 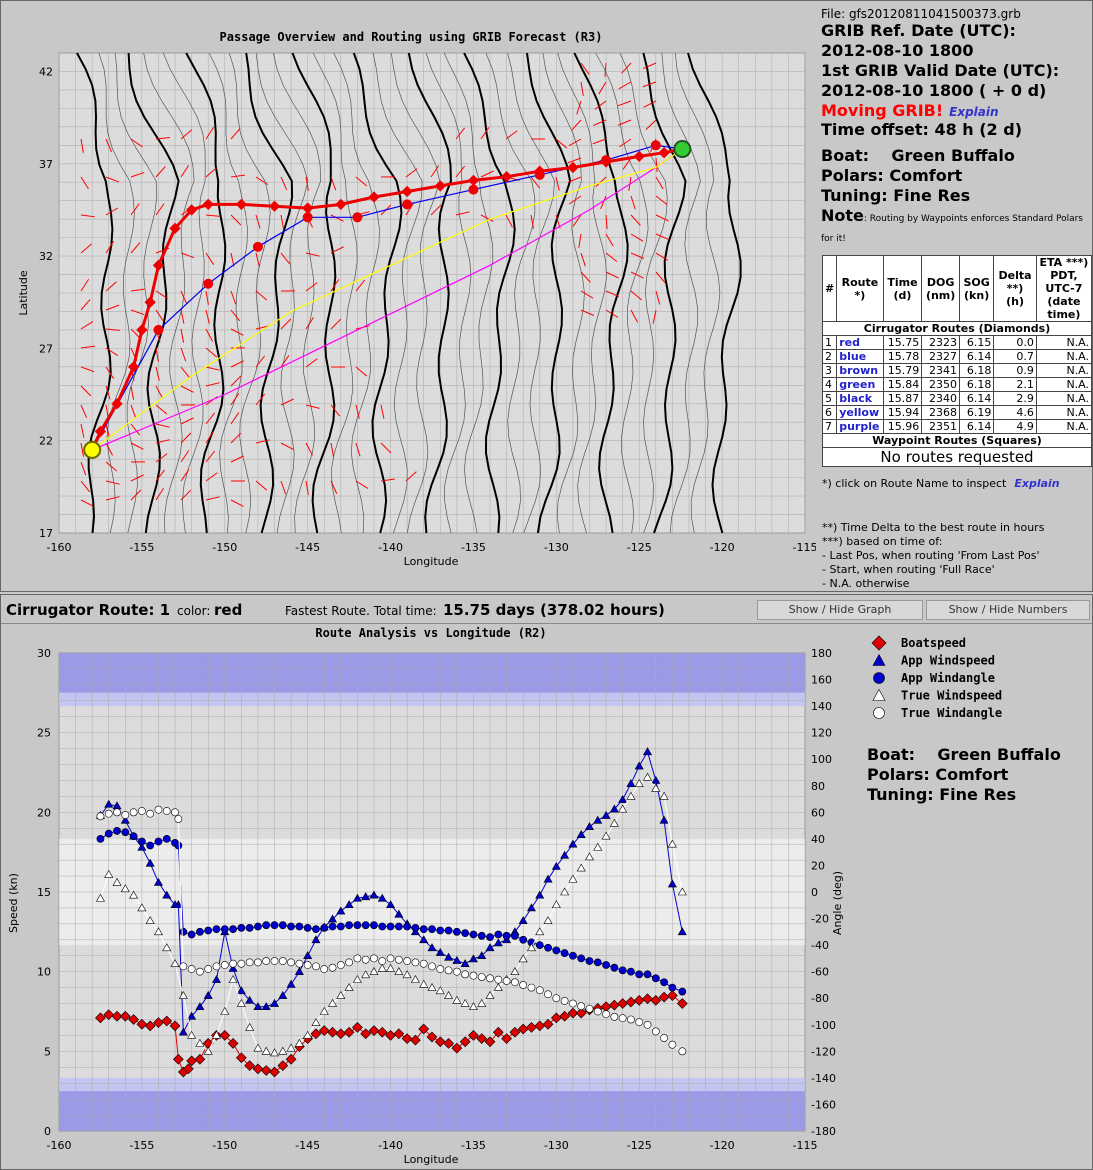 I want to click on cirrugator-section: Cirrugator Routes (Diamonds), so click(x=957, y=329).